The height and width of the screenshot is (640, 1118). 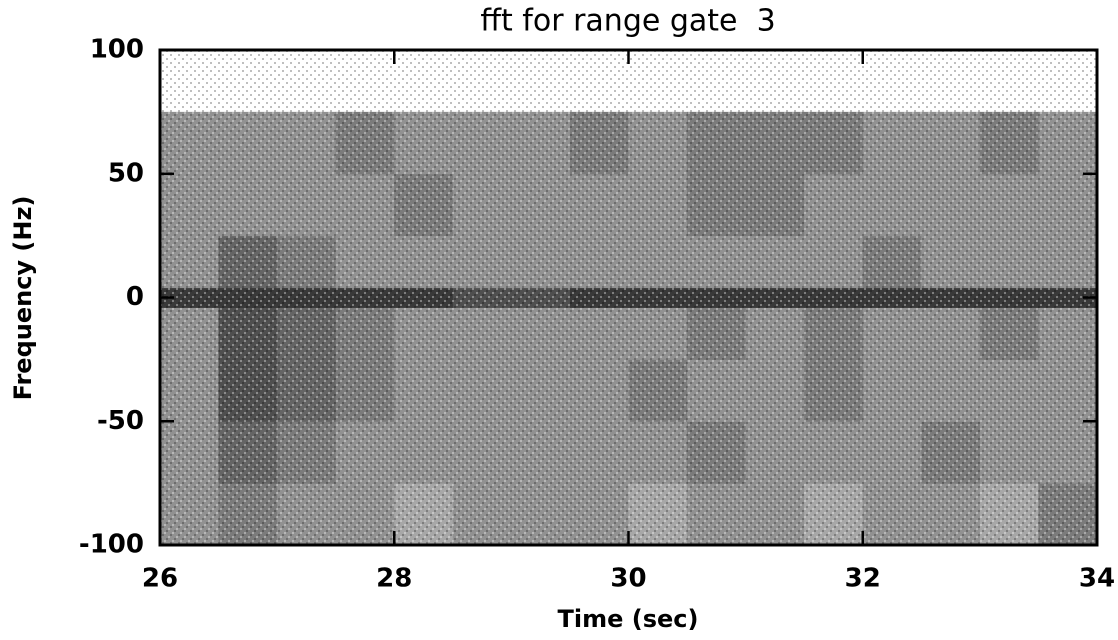 What do you see at coordinates (394, 579) in the screenshot?
I see `x-tick-label: 28` at bounding box center [394, 579].